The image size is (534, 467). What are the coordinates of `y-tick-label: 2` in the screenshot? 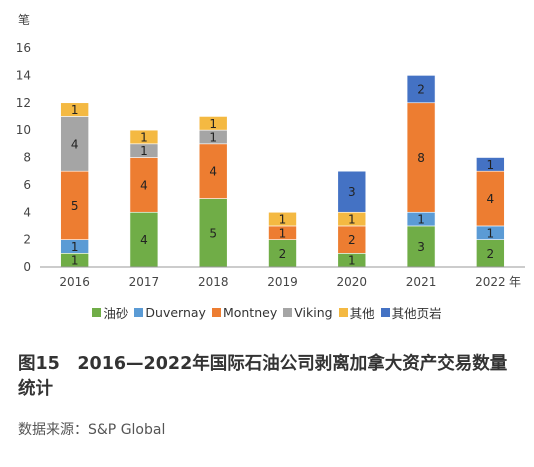 It's located at (27, 240).